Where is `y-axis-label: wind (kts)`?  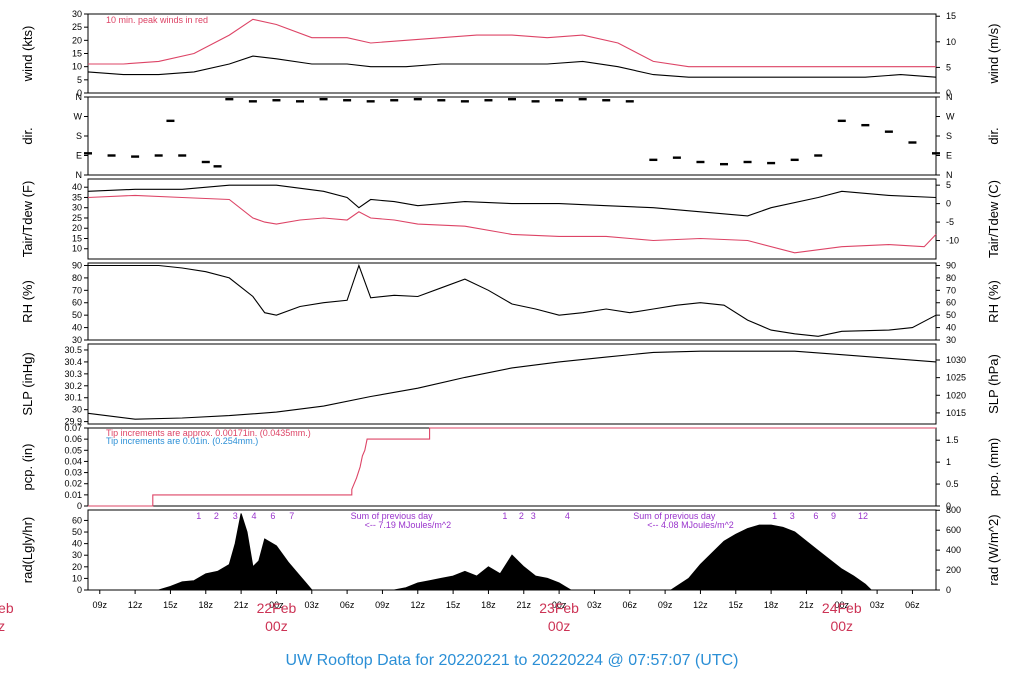
y-axis-label: wind (kts) is located at coordinates (27, 54).